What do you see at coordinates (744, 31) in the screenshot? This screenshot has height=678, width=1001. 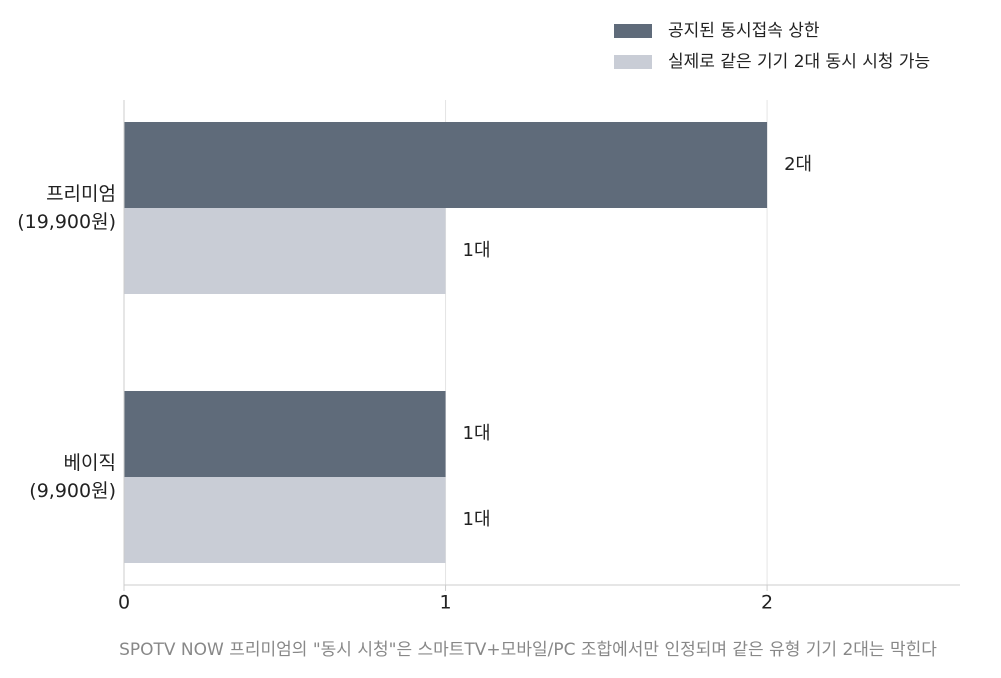 I see `legend-label: 공지된 동시접속 상한` at bounding box center [744, 31].